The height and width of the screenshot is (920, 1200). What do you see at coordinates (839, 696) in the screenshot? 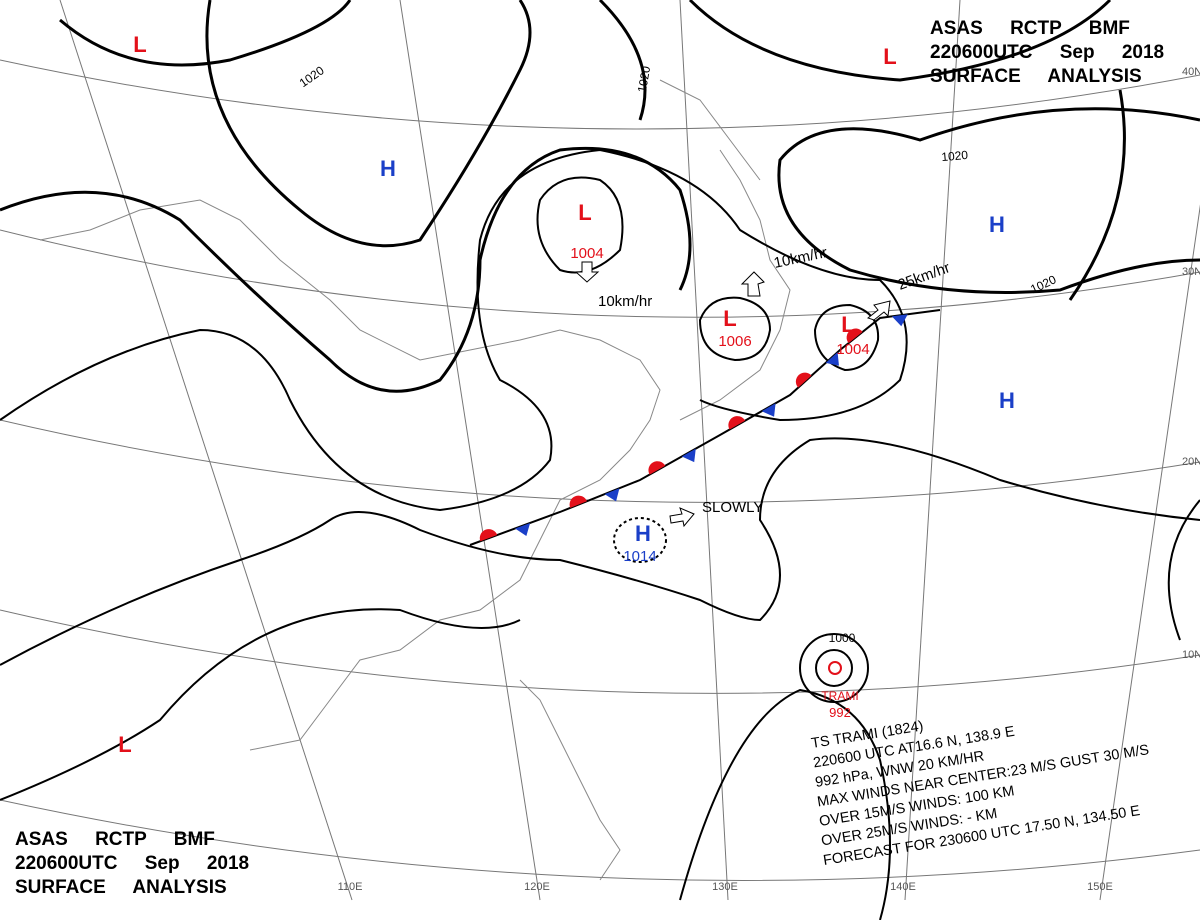
I see `typhoon-name: TRAMI` at bounding box center [839, 696].